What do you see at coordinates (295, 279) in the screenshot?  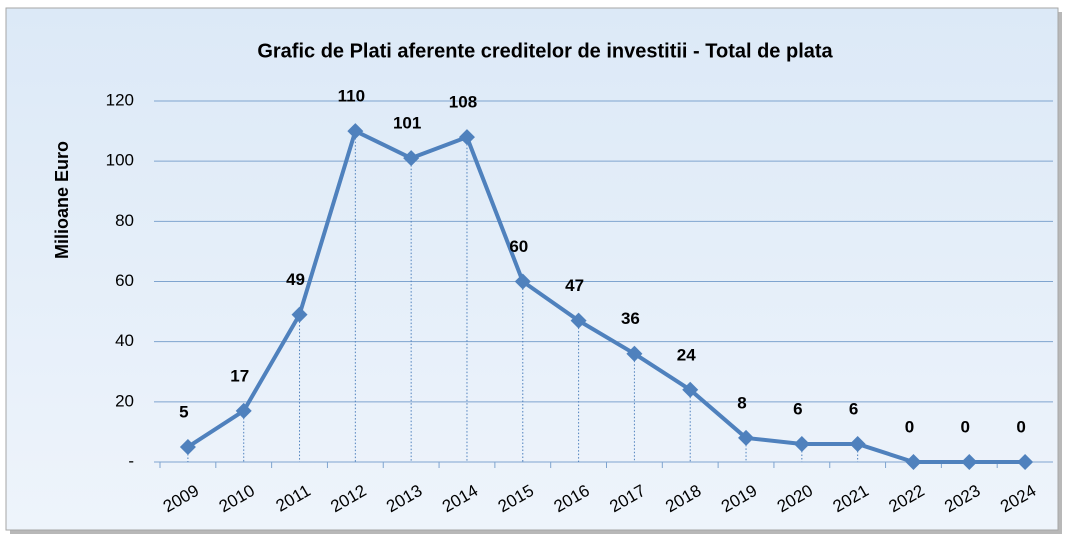 I see `data-label: 49` at bounding box center [295, 279].